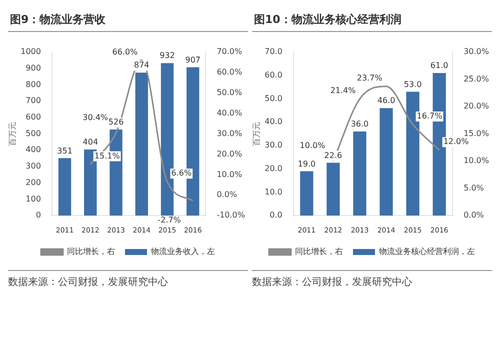  I want to click on y2-tick-label: 15.0%, so click(477, 133).